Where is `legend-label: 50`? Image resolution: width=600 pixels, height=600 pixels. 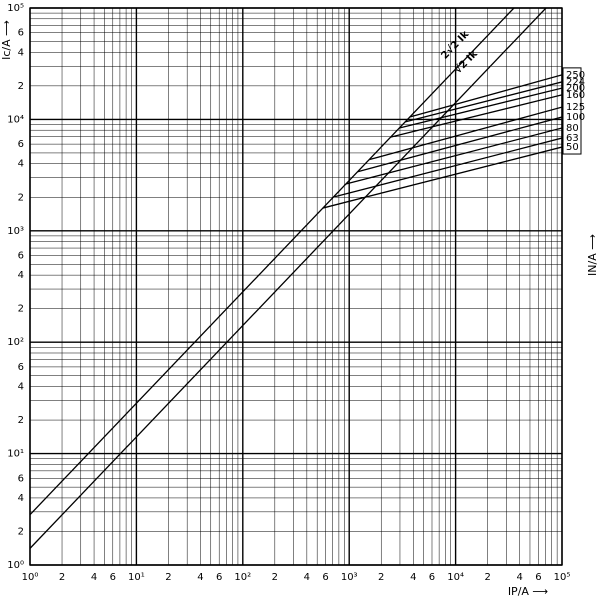
legend-label: 50 is located at coordinates (572, 147).